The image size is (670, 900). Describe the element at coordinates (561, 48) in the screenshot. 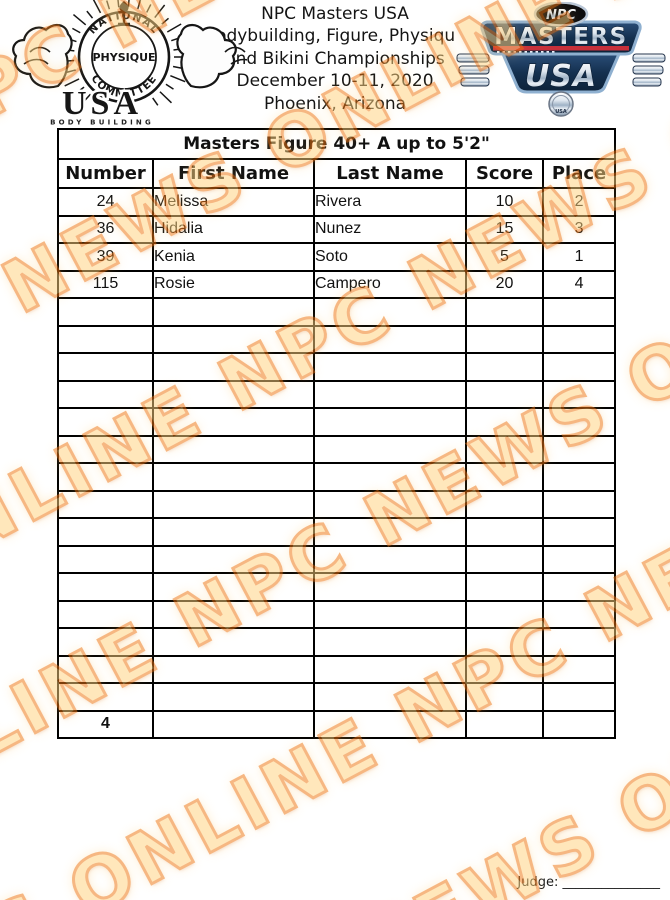

I see `red-stripe` at that location.